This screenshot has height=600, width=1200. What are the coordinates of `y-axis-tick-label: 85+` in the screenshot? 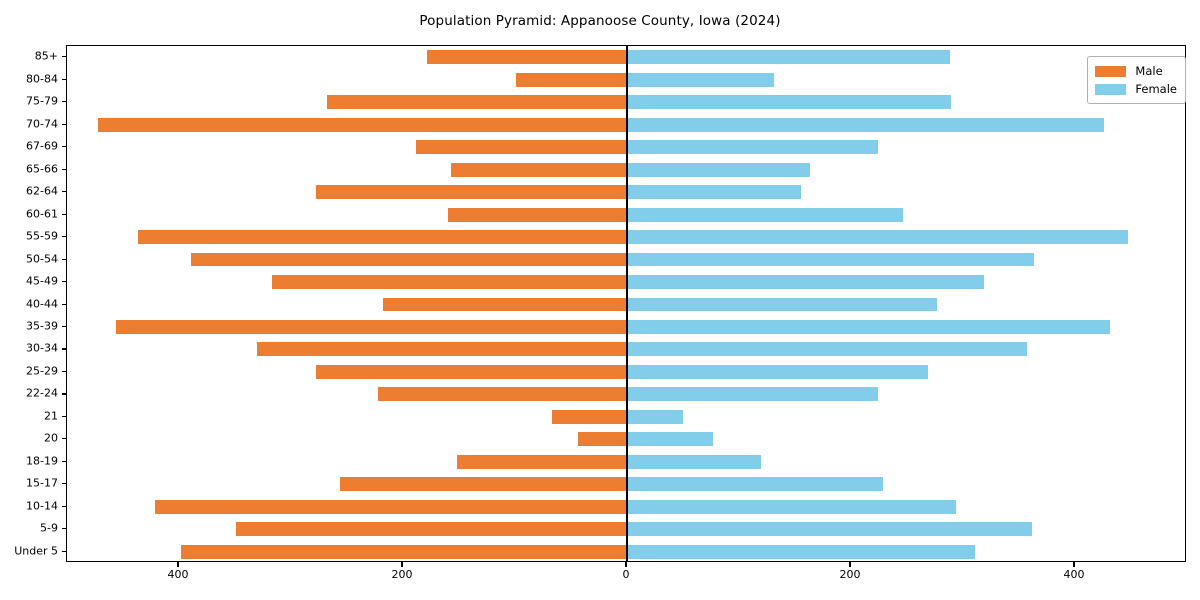 It's located at (46, 56).